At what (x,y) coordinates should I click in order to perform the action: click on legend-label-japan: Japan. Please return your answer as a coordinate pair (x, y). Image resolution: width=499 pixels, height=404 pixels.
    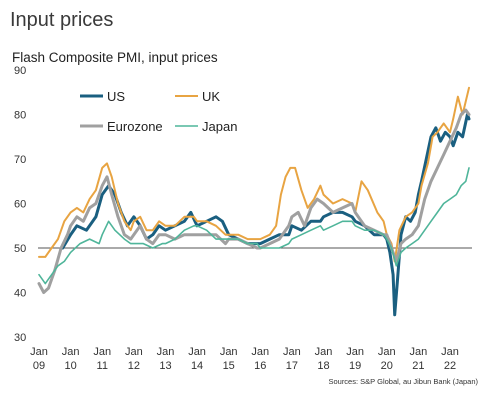
    Looking at the image, I should click on (219, 126).